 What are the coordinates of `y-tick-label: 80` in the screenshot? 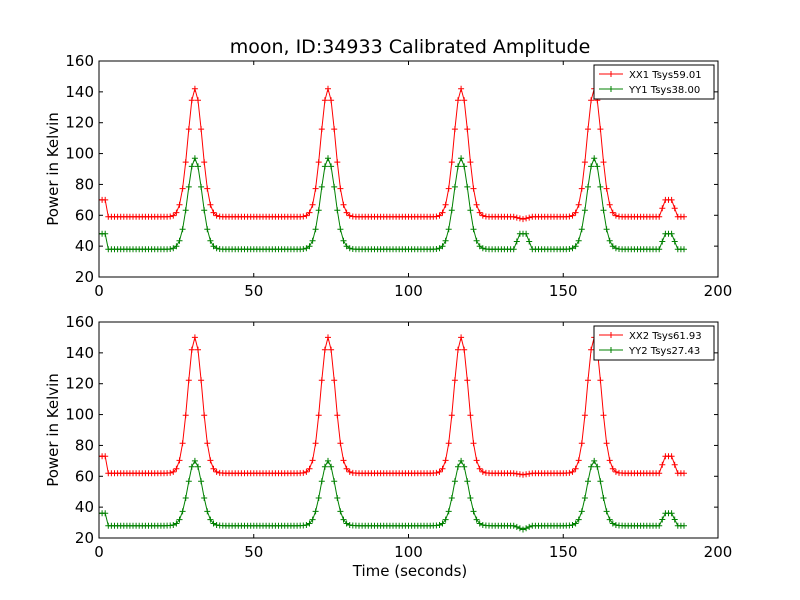 It's located at (84, 445).